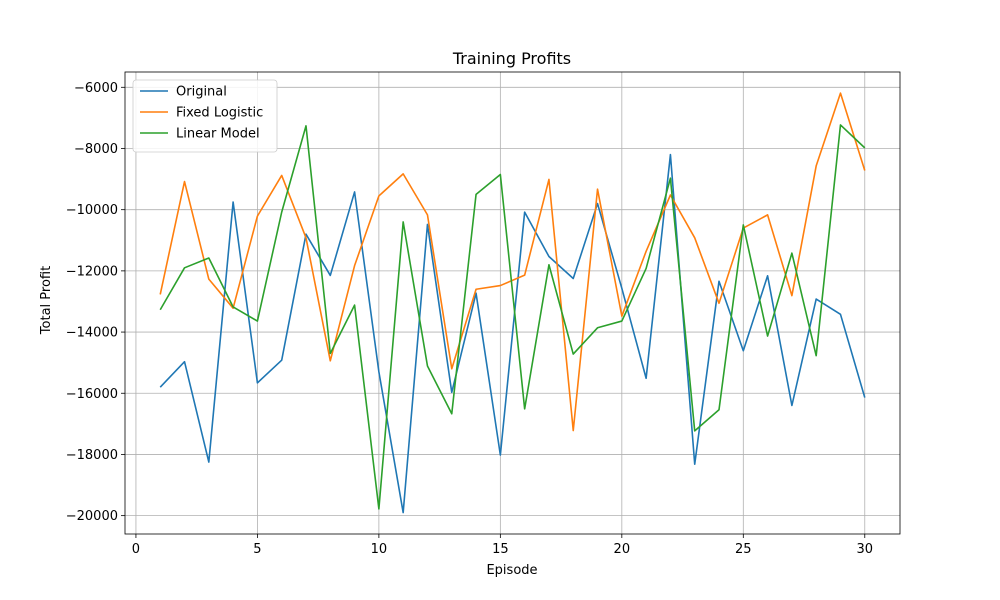 This screenshot has height=600, width=1000. Describe the element at coordinates (96, 149) in the screenshot. I see `y-tick-label: −8000` at that location.